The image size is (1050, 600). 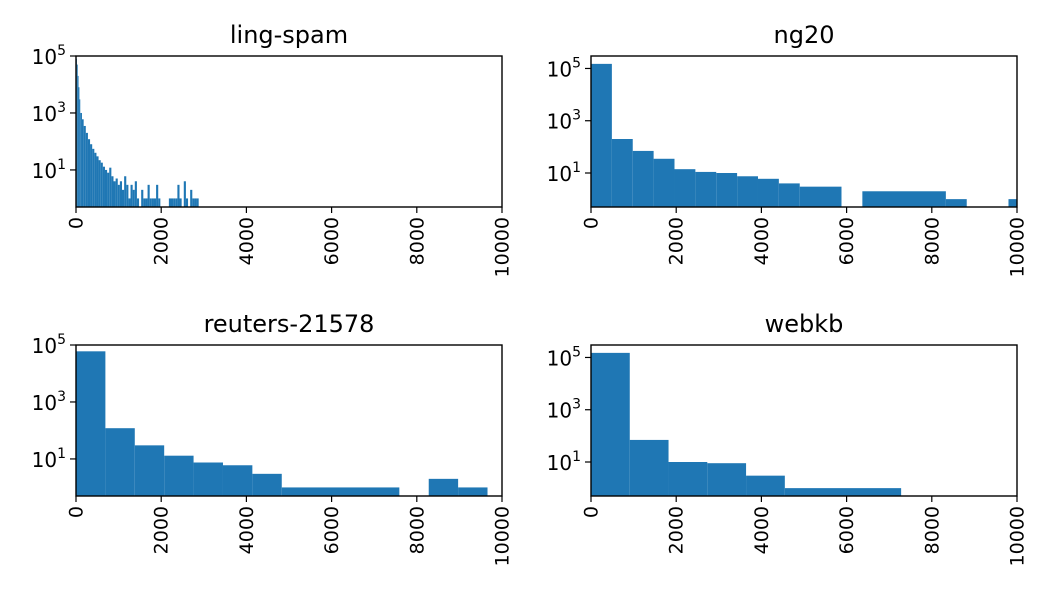 I want to click on subplot-title: ng20, so click(x=804, y=35).